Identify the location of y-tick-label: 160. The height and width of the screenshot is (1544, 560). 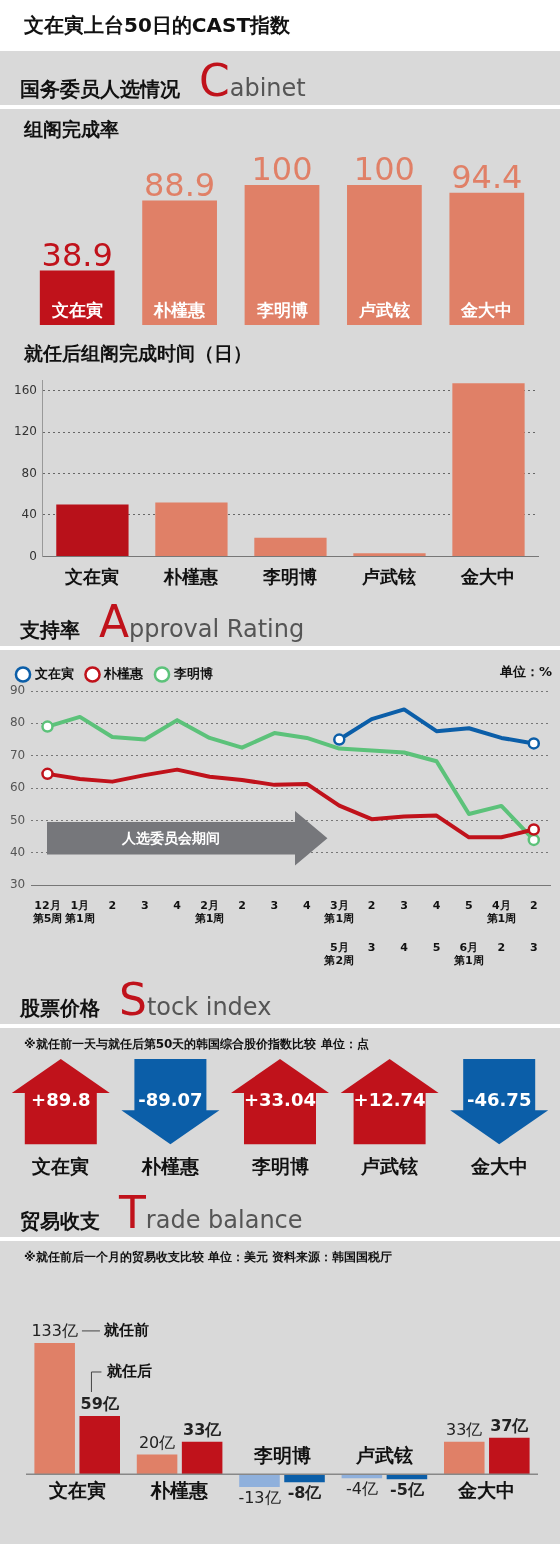
(25, 389).